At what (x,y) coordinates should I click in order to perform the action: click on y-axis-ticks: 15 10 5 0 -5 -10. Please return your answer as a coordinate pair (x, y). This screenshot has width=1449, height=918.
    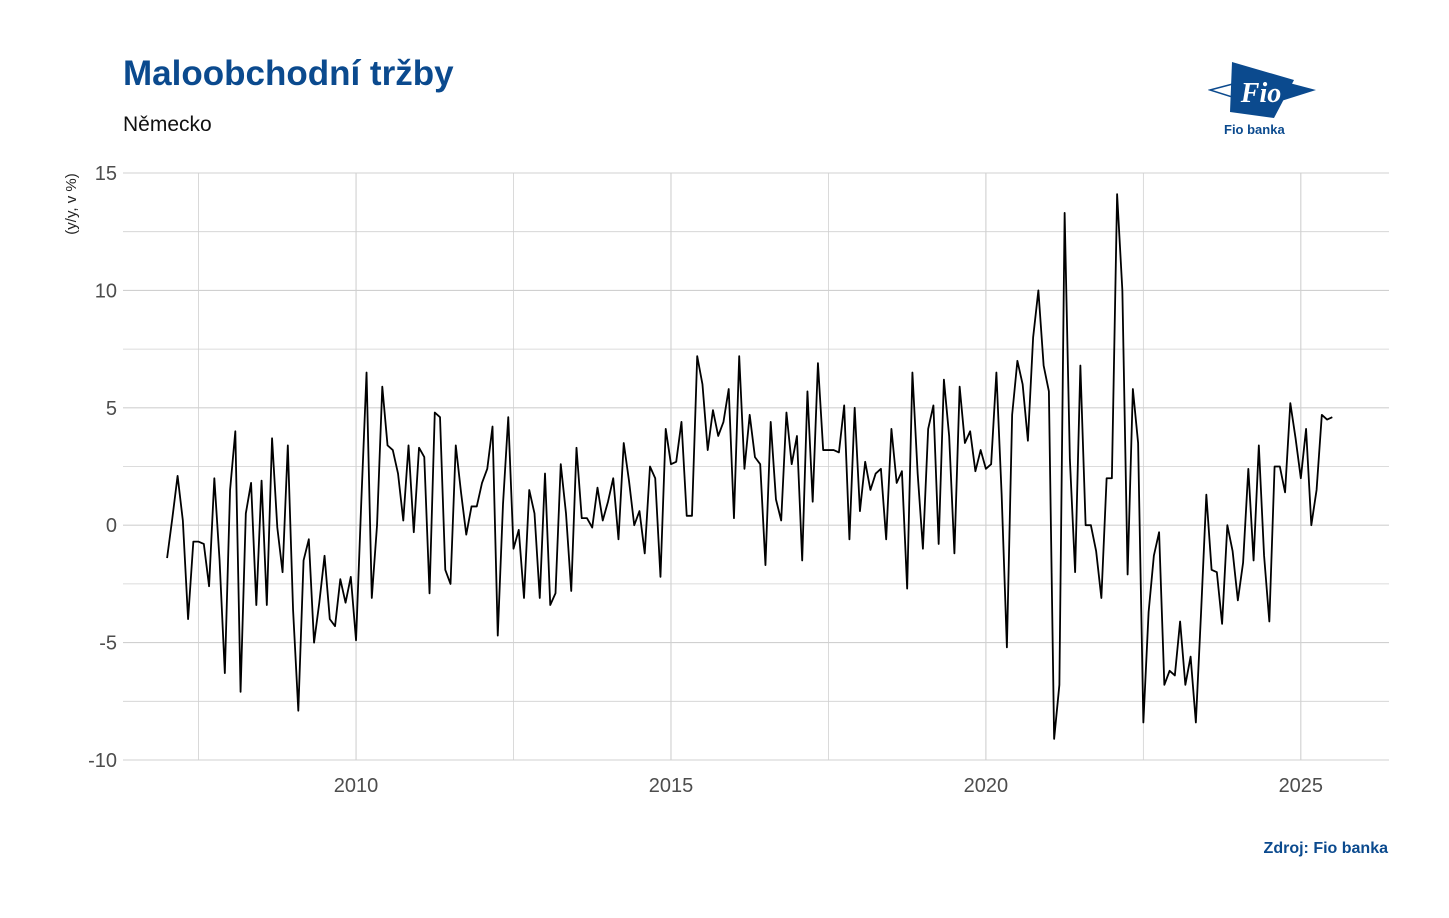
    Looking at the image, I should click on (102, 467).